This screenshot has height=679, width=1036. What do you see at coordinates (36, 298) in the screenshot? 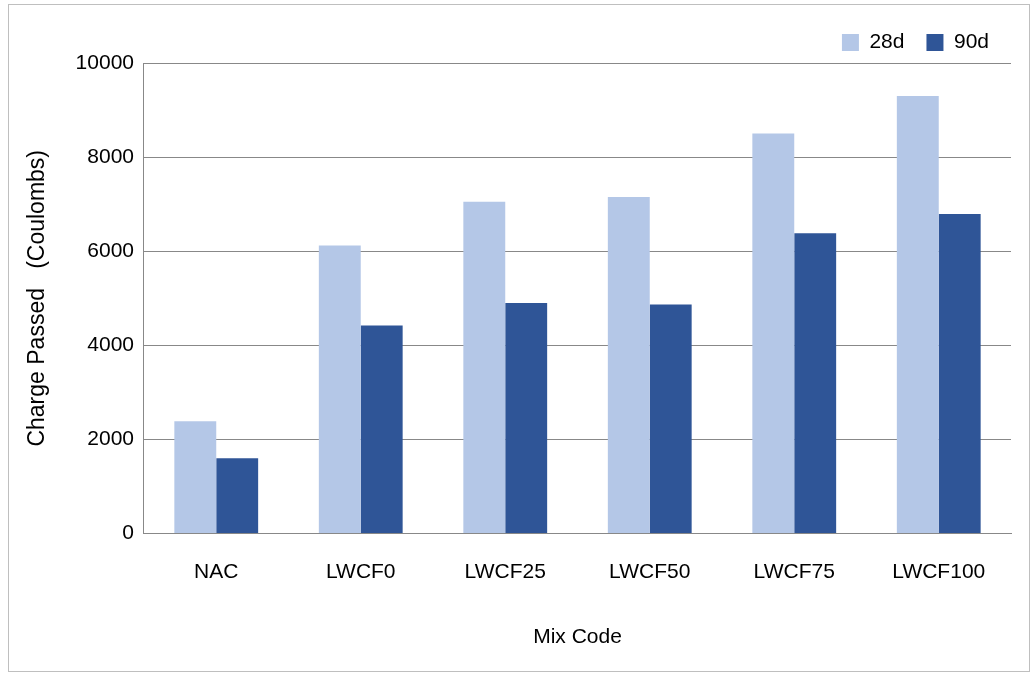
I see `y-axis-title: Charge Passed (Coulombs)` at bounding box center [36, 298].